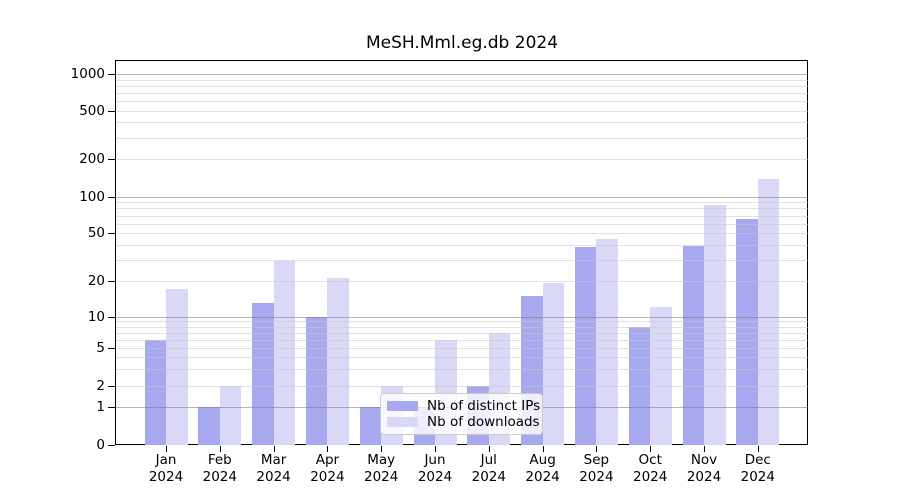 This screenshot has height=500, width=900. I want to click on y-tick-label: 1000, so click(87, 74).